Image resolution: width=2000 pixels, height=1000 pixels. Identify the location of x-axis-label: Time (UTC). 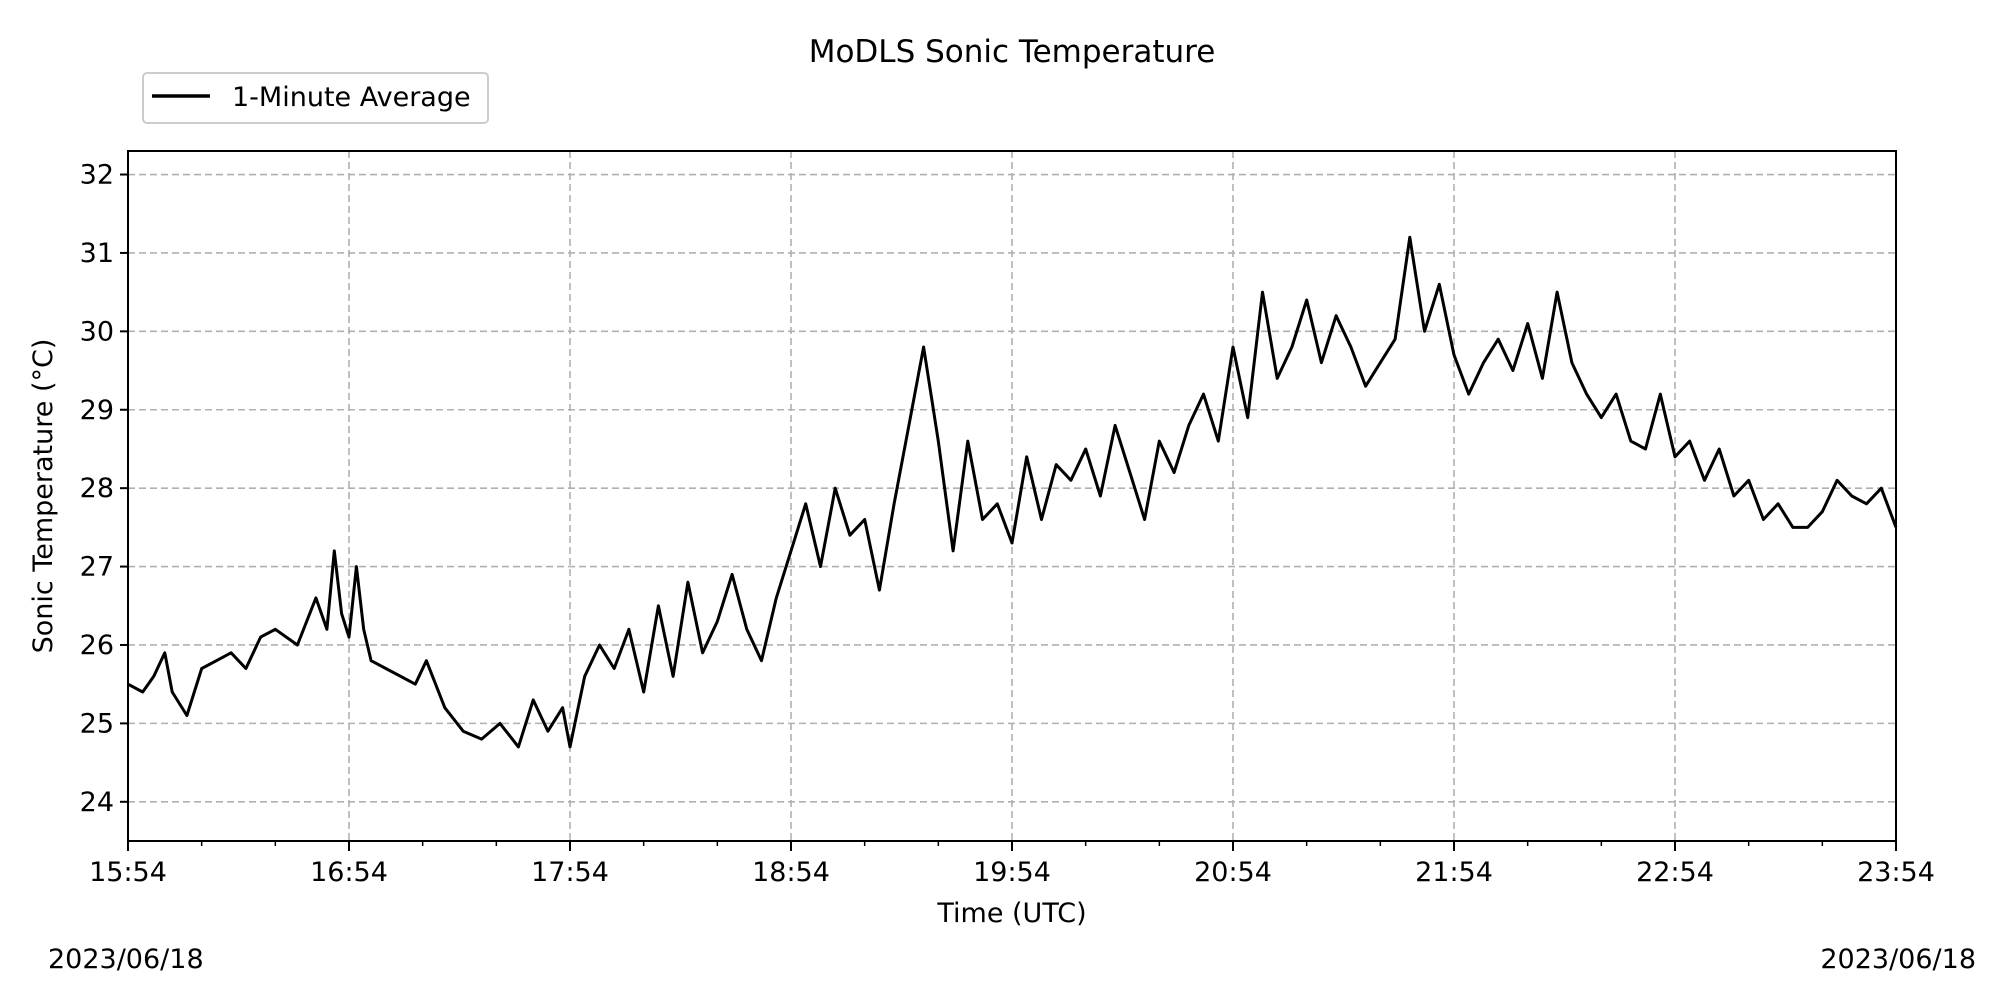
(1011, 913).